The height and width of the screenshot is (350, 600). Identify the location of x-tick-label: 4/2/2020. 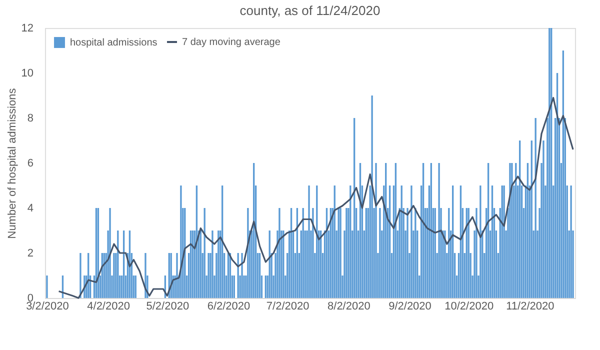
(108, 306).